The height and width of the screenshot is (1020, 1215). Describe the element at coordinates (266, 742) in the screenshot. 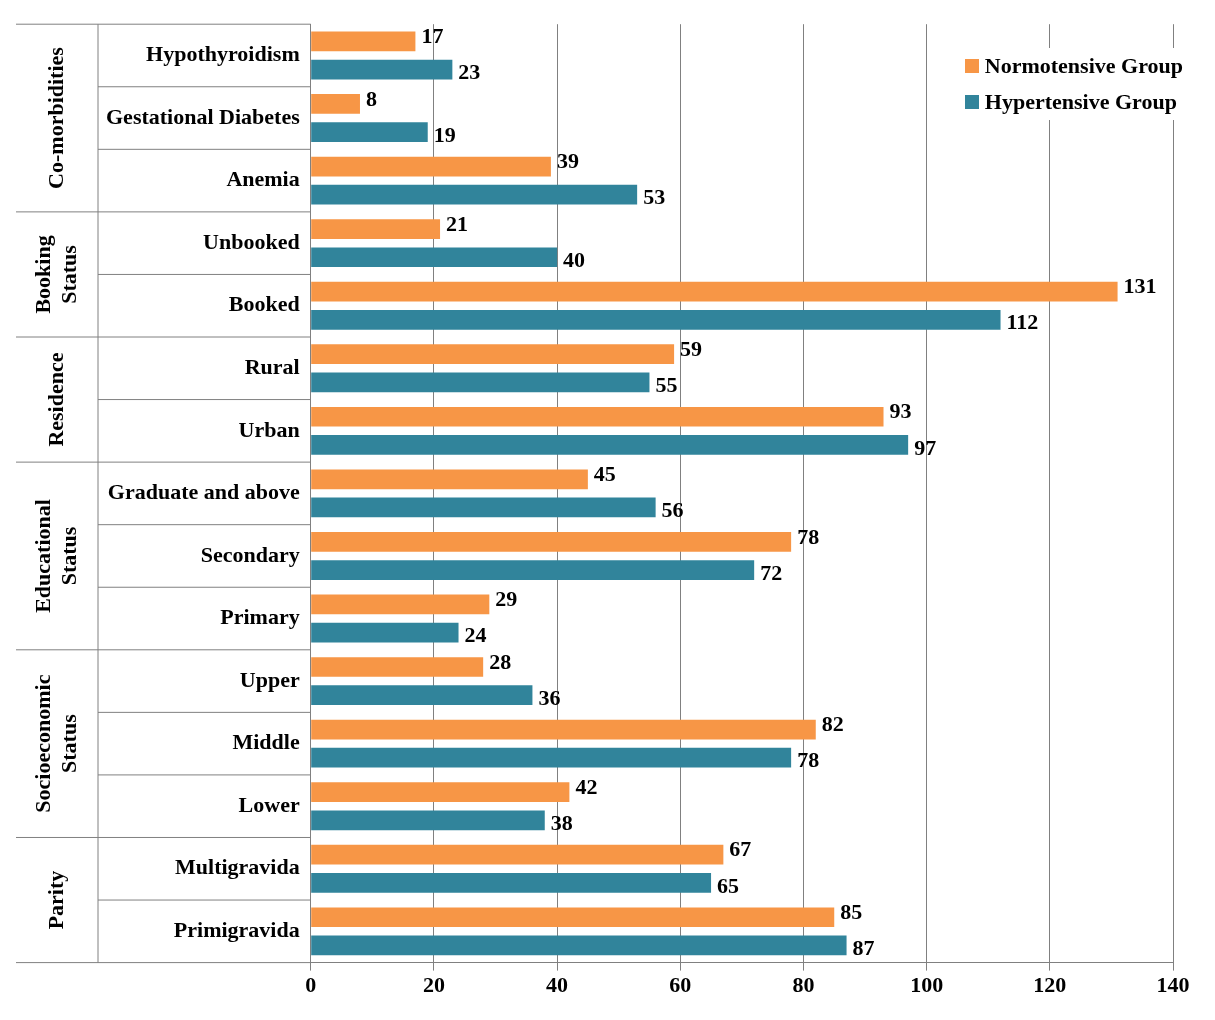

I see `y-tick-label: Middle` at that location.